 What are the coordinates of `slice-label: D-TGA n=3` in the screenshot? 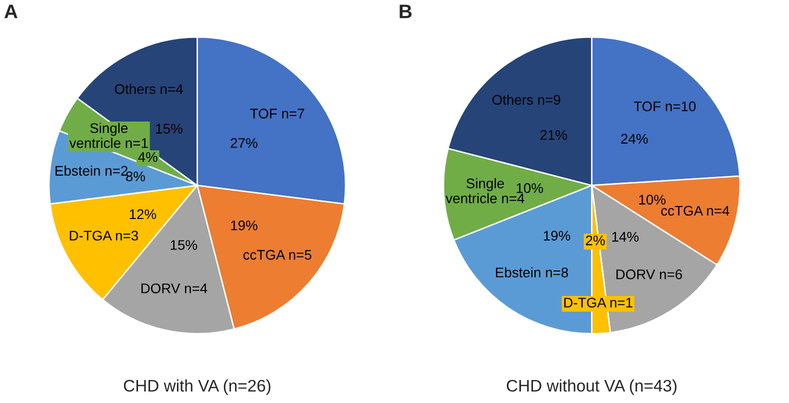 It's located at (104, 235).